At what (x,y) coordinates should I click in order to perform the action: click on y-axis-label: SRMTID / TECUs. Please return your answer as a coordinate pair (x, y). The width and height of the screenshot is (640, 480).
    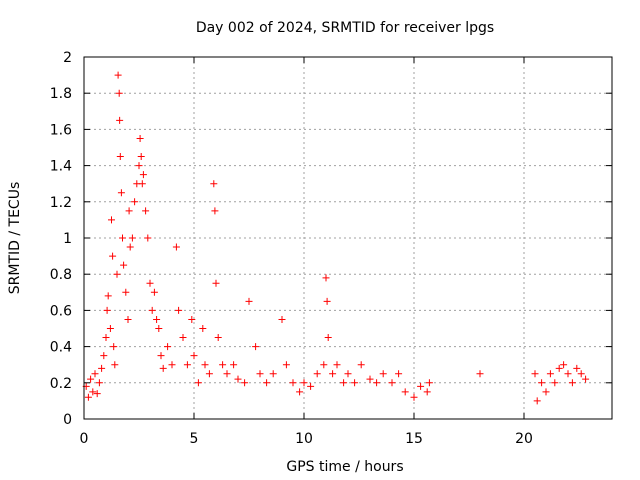
    Looking at the image, I should click on (15, 238).